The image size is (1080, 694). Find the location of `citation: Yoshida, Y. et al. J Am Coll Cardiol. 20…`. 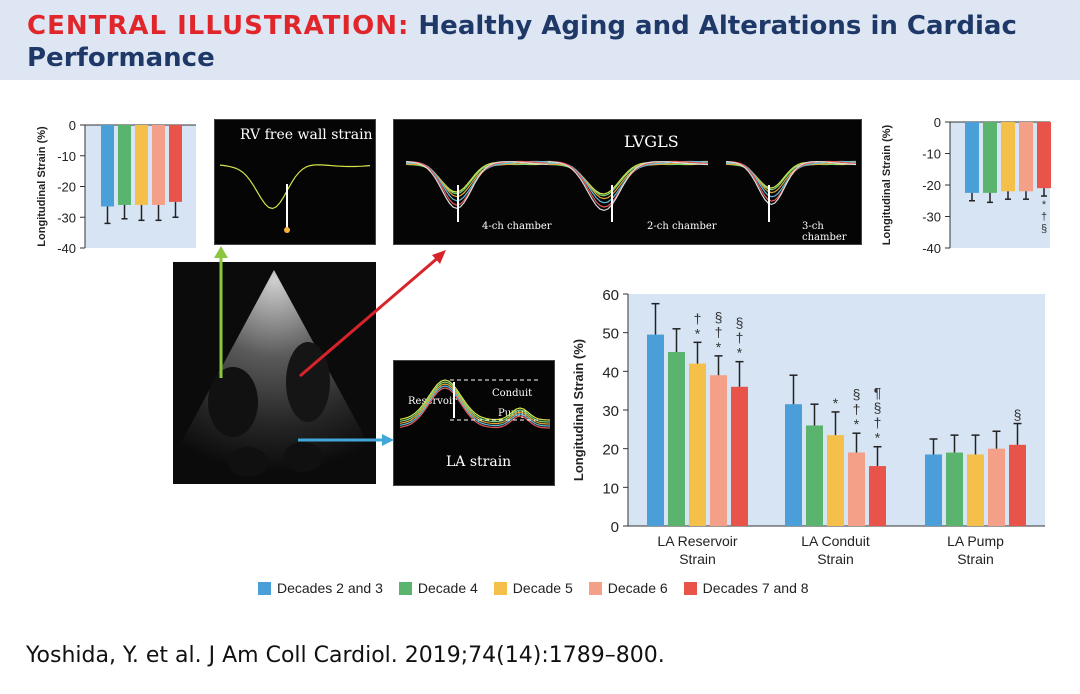

citation: Yoshida, Y. et al. J Am Coll Cardiol. 20… is located at coordinates (345, 655).